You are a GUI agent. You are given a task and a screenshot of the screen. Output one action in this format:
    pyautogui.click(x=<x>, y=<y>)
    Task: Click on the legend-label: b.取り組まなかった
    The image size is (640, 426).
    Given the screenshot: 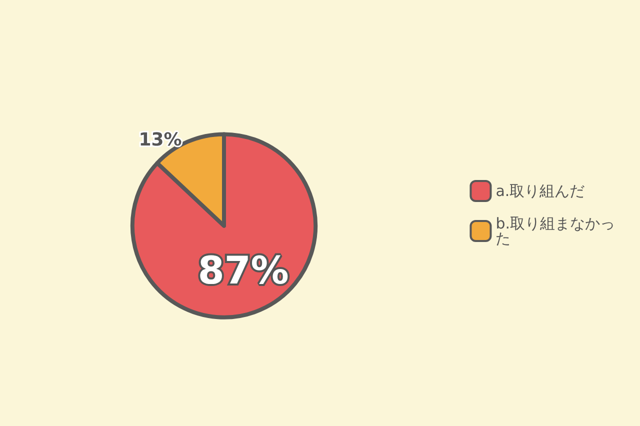 What is the action you would take?
    pyautogui.click(x=556, y=231)
    